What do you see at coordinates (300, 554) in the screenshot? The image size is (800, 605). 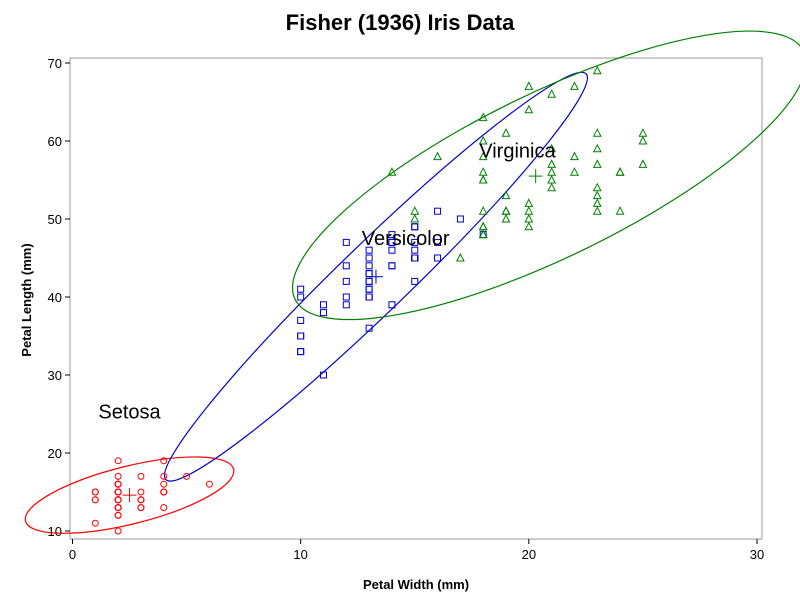 I see `x-tick-label: 10` at bounding box center [300, 554].